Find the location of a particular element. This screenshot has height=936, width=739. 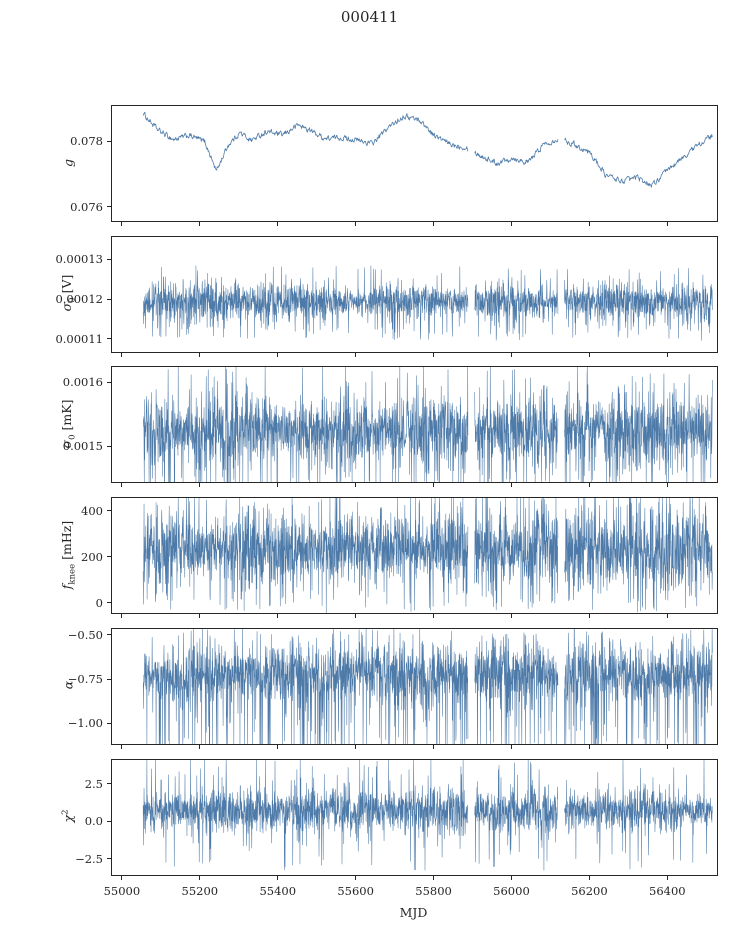

y-tick-label: 0.0016 is located at coordinates (82, 382).